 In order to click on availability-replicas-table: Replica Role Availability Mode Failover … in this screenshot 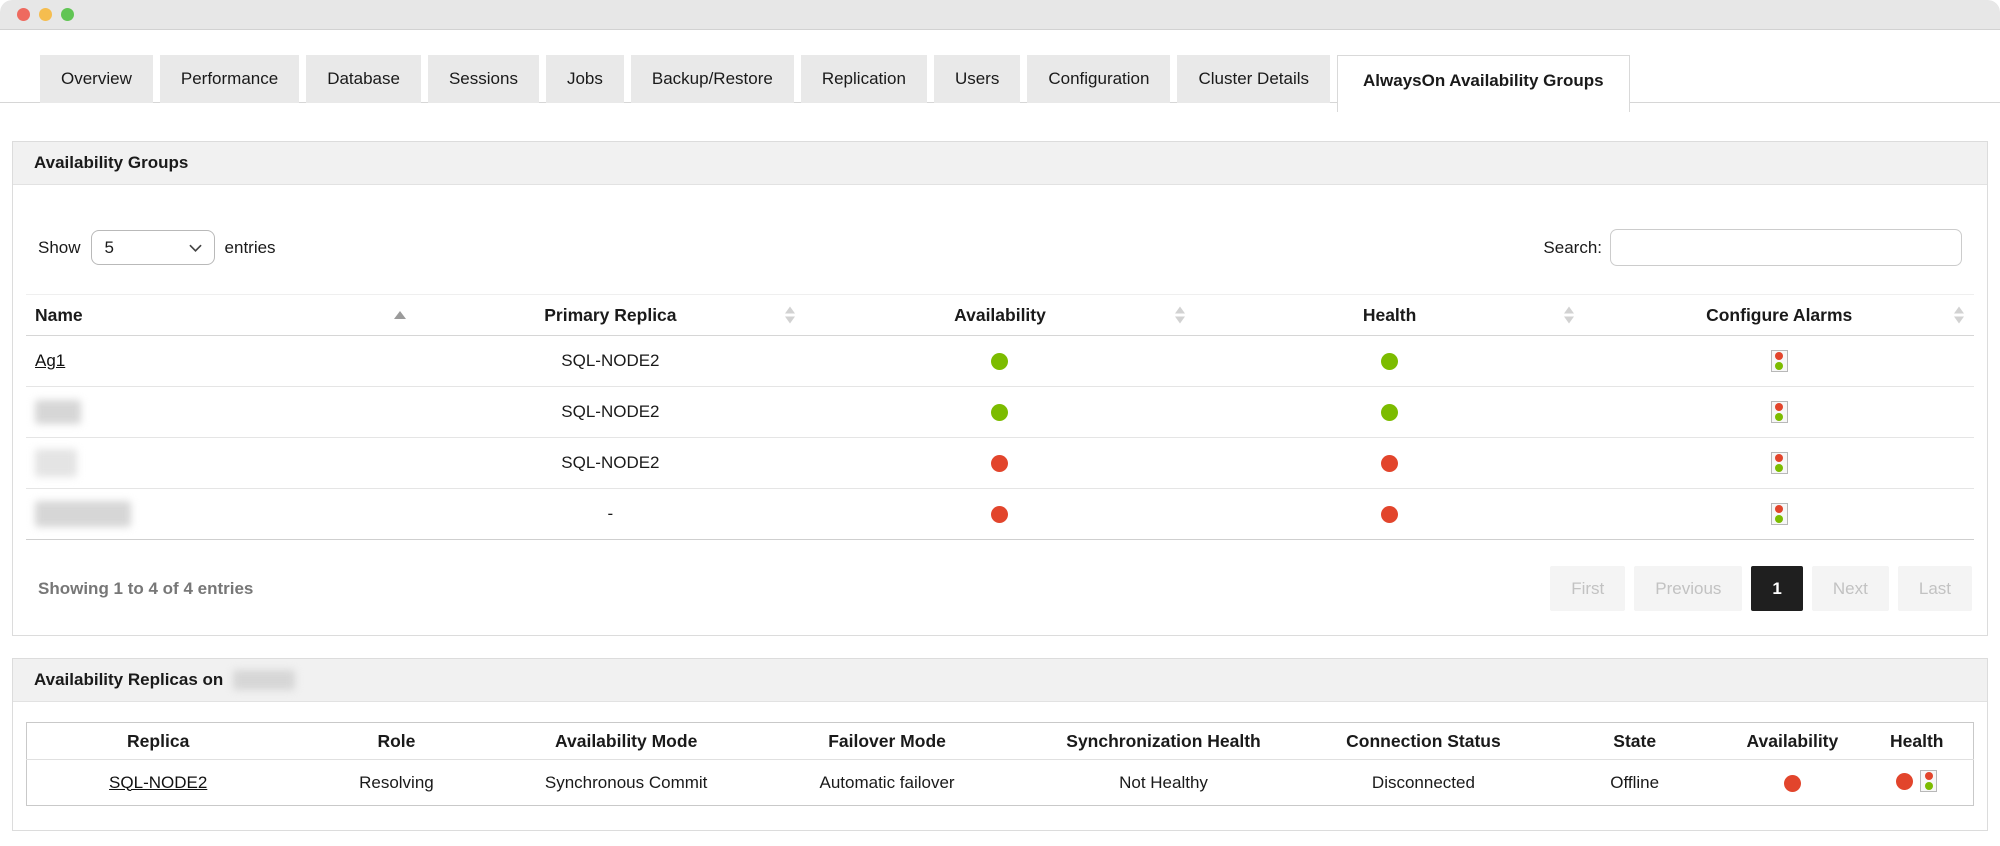, I will do `click(1000, 764)`.